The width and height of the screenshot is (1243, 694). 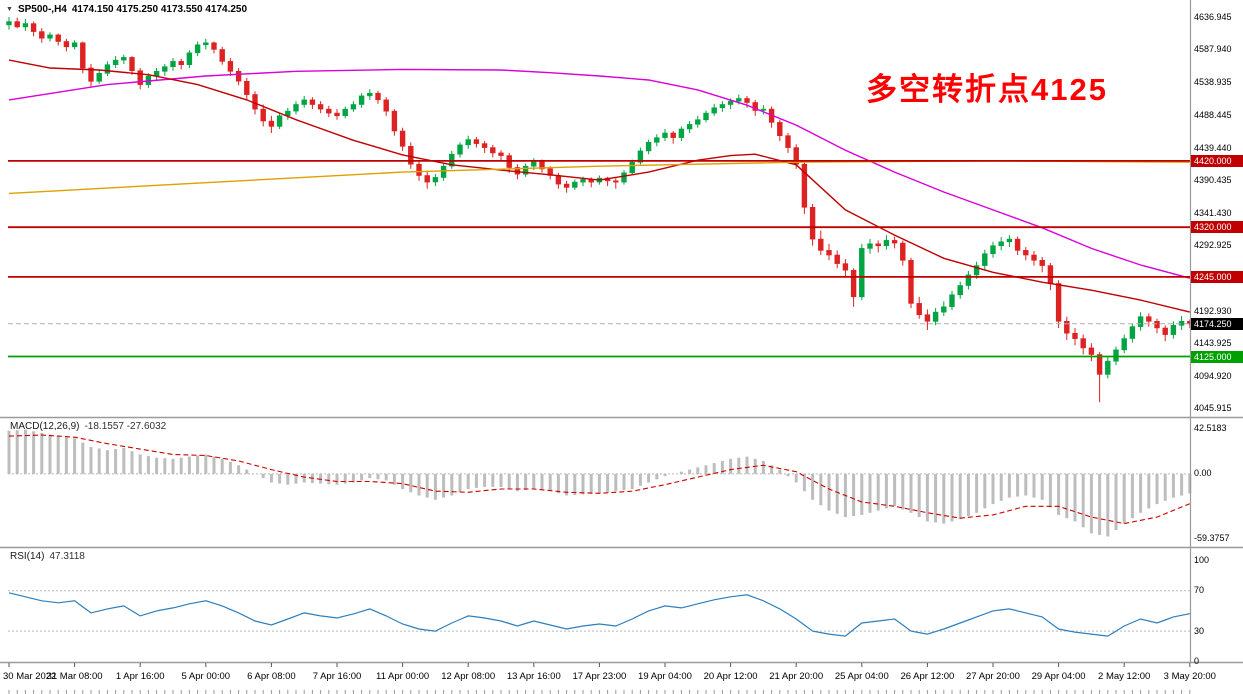 What do you see at coordinates (271, 676) in the screenshot?
I see `time-axis-label: 6 Apr 08:00` at bounding box center [271, 676].